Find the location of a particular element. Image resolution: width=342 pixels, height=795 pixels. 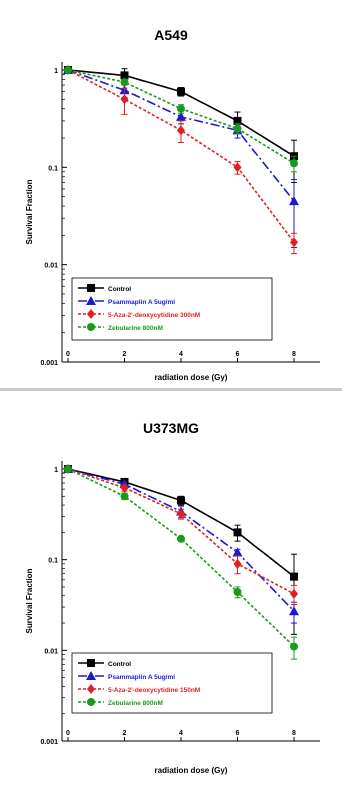

chart-title: U373MG is located at coordinates (171, 428).